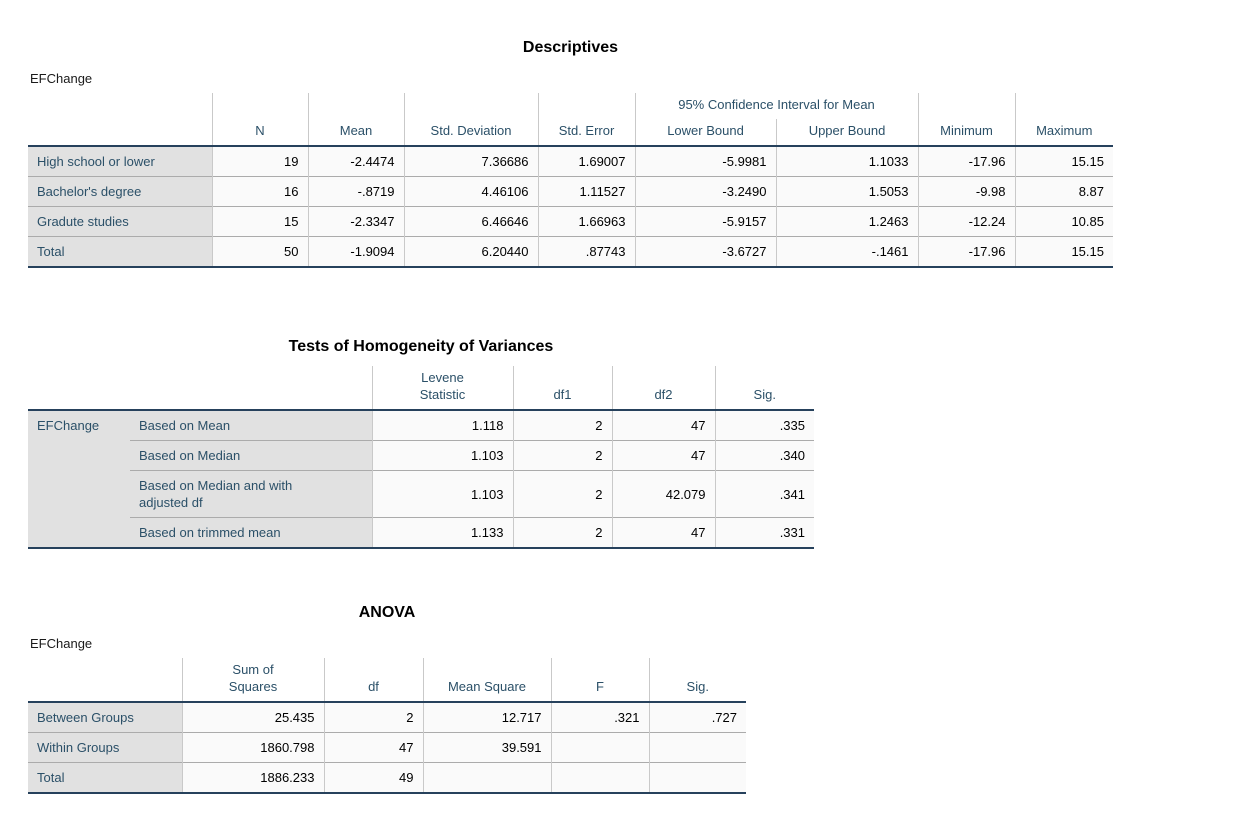  What do you see at coordinates (705, 251) in the screenshot?
I see `data-cell: -3.6727` at bounding box center [705, 251].